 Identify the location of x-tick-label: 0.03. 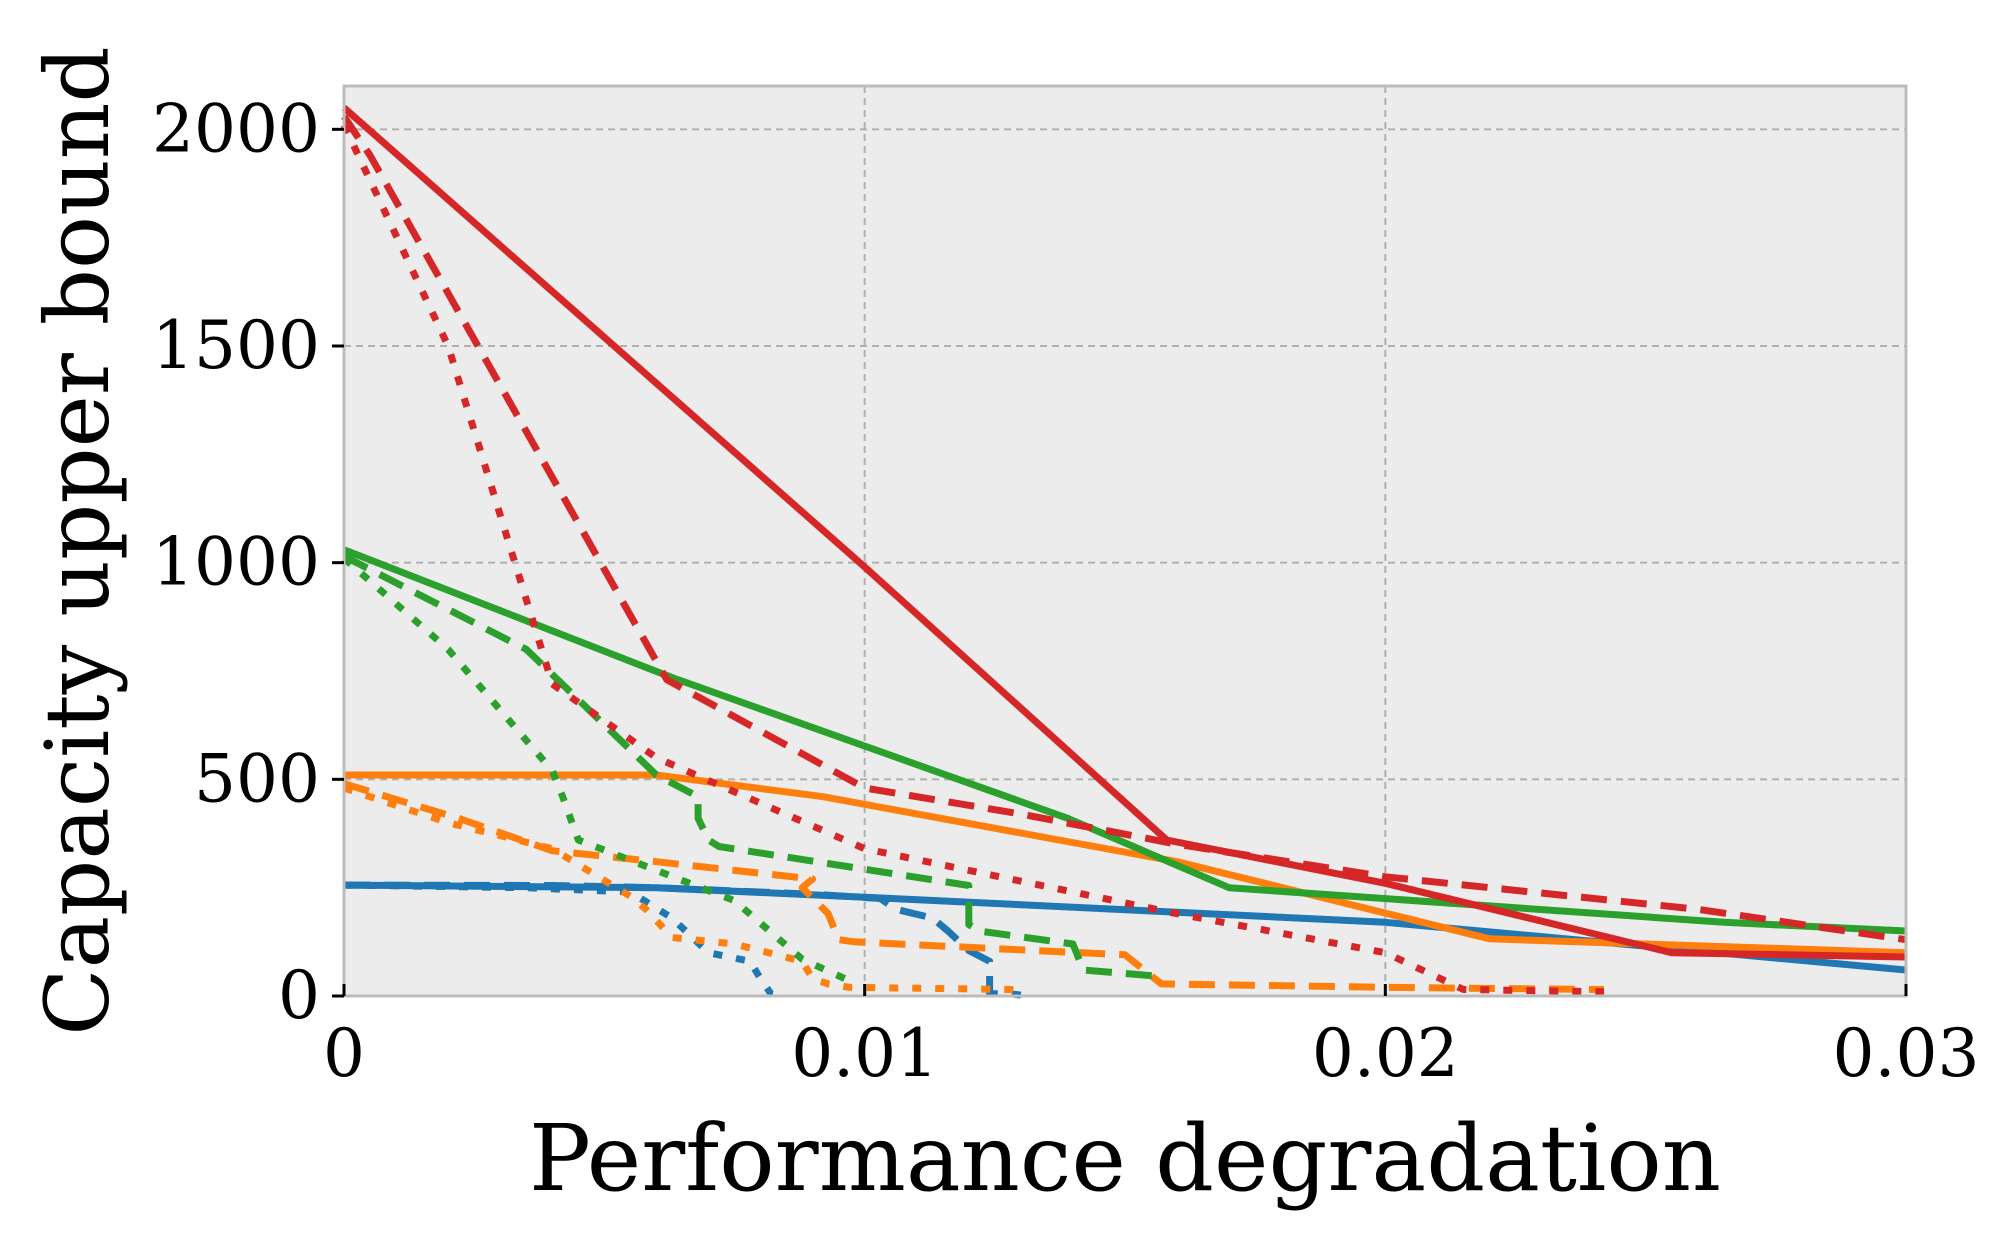
(1906, 1053).